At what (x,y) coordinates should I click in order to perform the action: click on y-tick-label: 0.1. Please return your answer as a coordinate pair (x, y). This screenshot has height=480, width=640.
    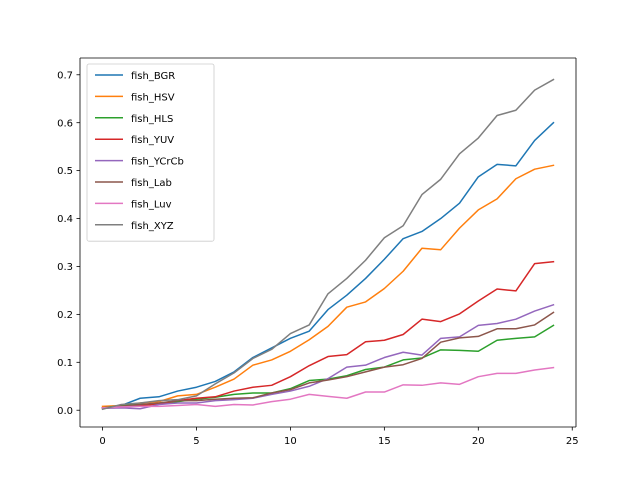
    Looking at the image, I should click on (65, 363).